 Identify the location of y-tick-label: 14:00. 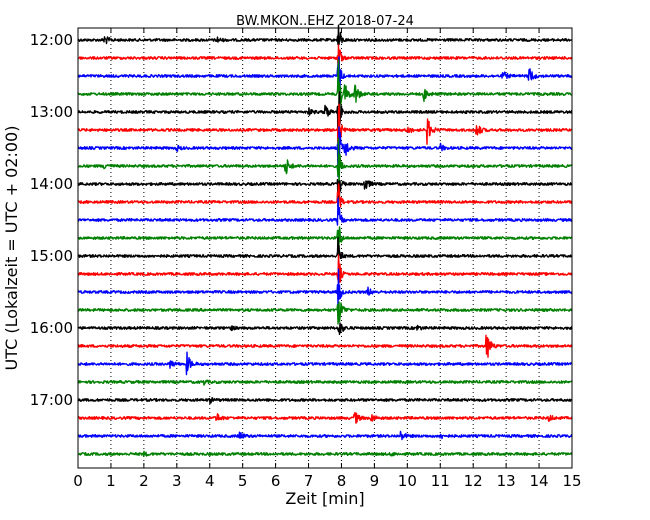
(51, 184).